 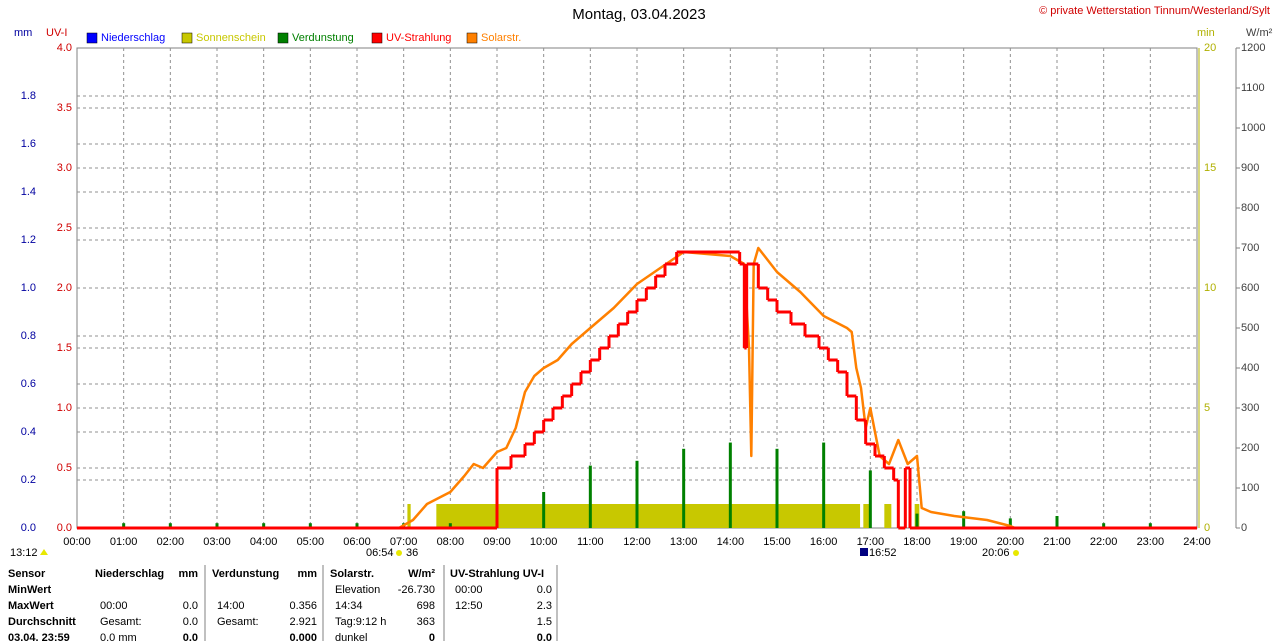 What do you see at coordinates (64, 468) in the screenshot?
I see `y-tick-label: 0.5` at bounding box center [64, 468].